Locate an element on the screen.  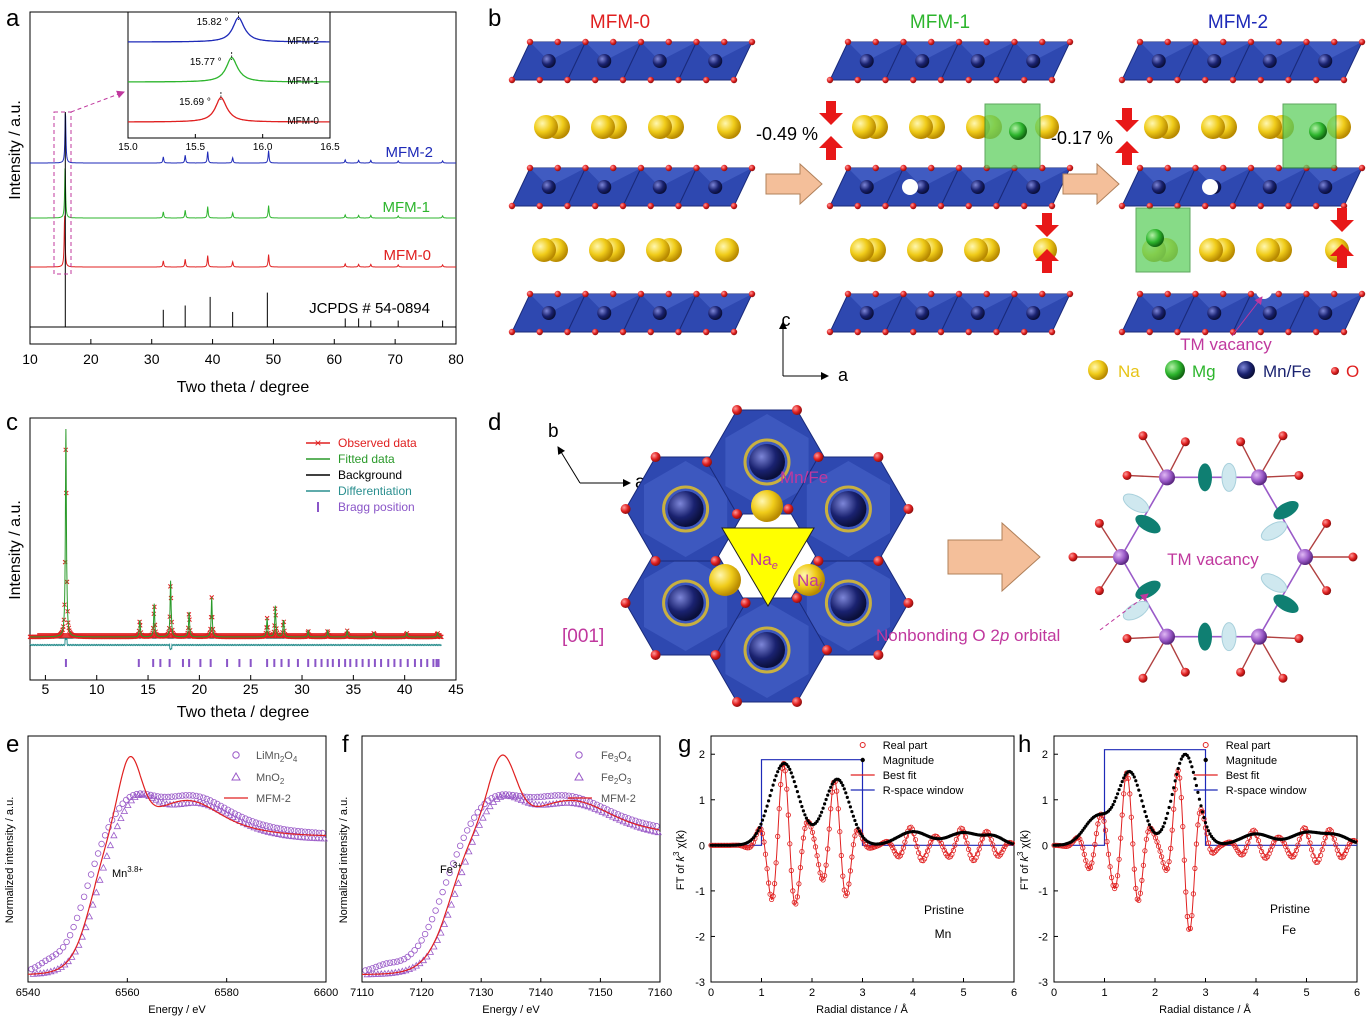
panel-c-curves is located at coordinates (235, 547).